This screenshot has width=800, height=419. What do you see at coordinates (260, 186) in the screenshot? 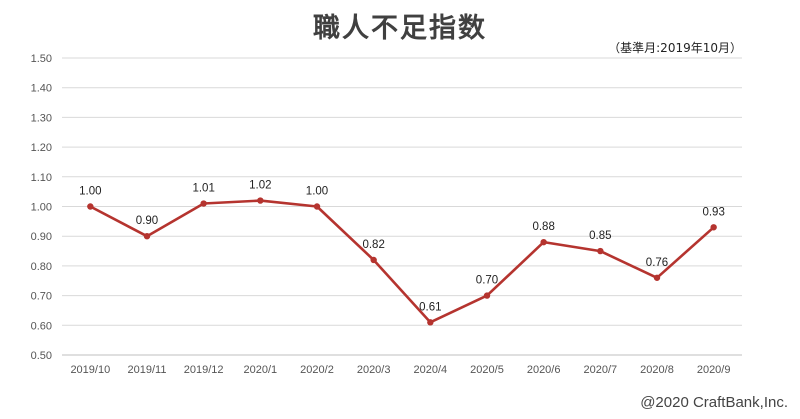
I see `data-label: 1.02` at bounding box center [260, 186].